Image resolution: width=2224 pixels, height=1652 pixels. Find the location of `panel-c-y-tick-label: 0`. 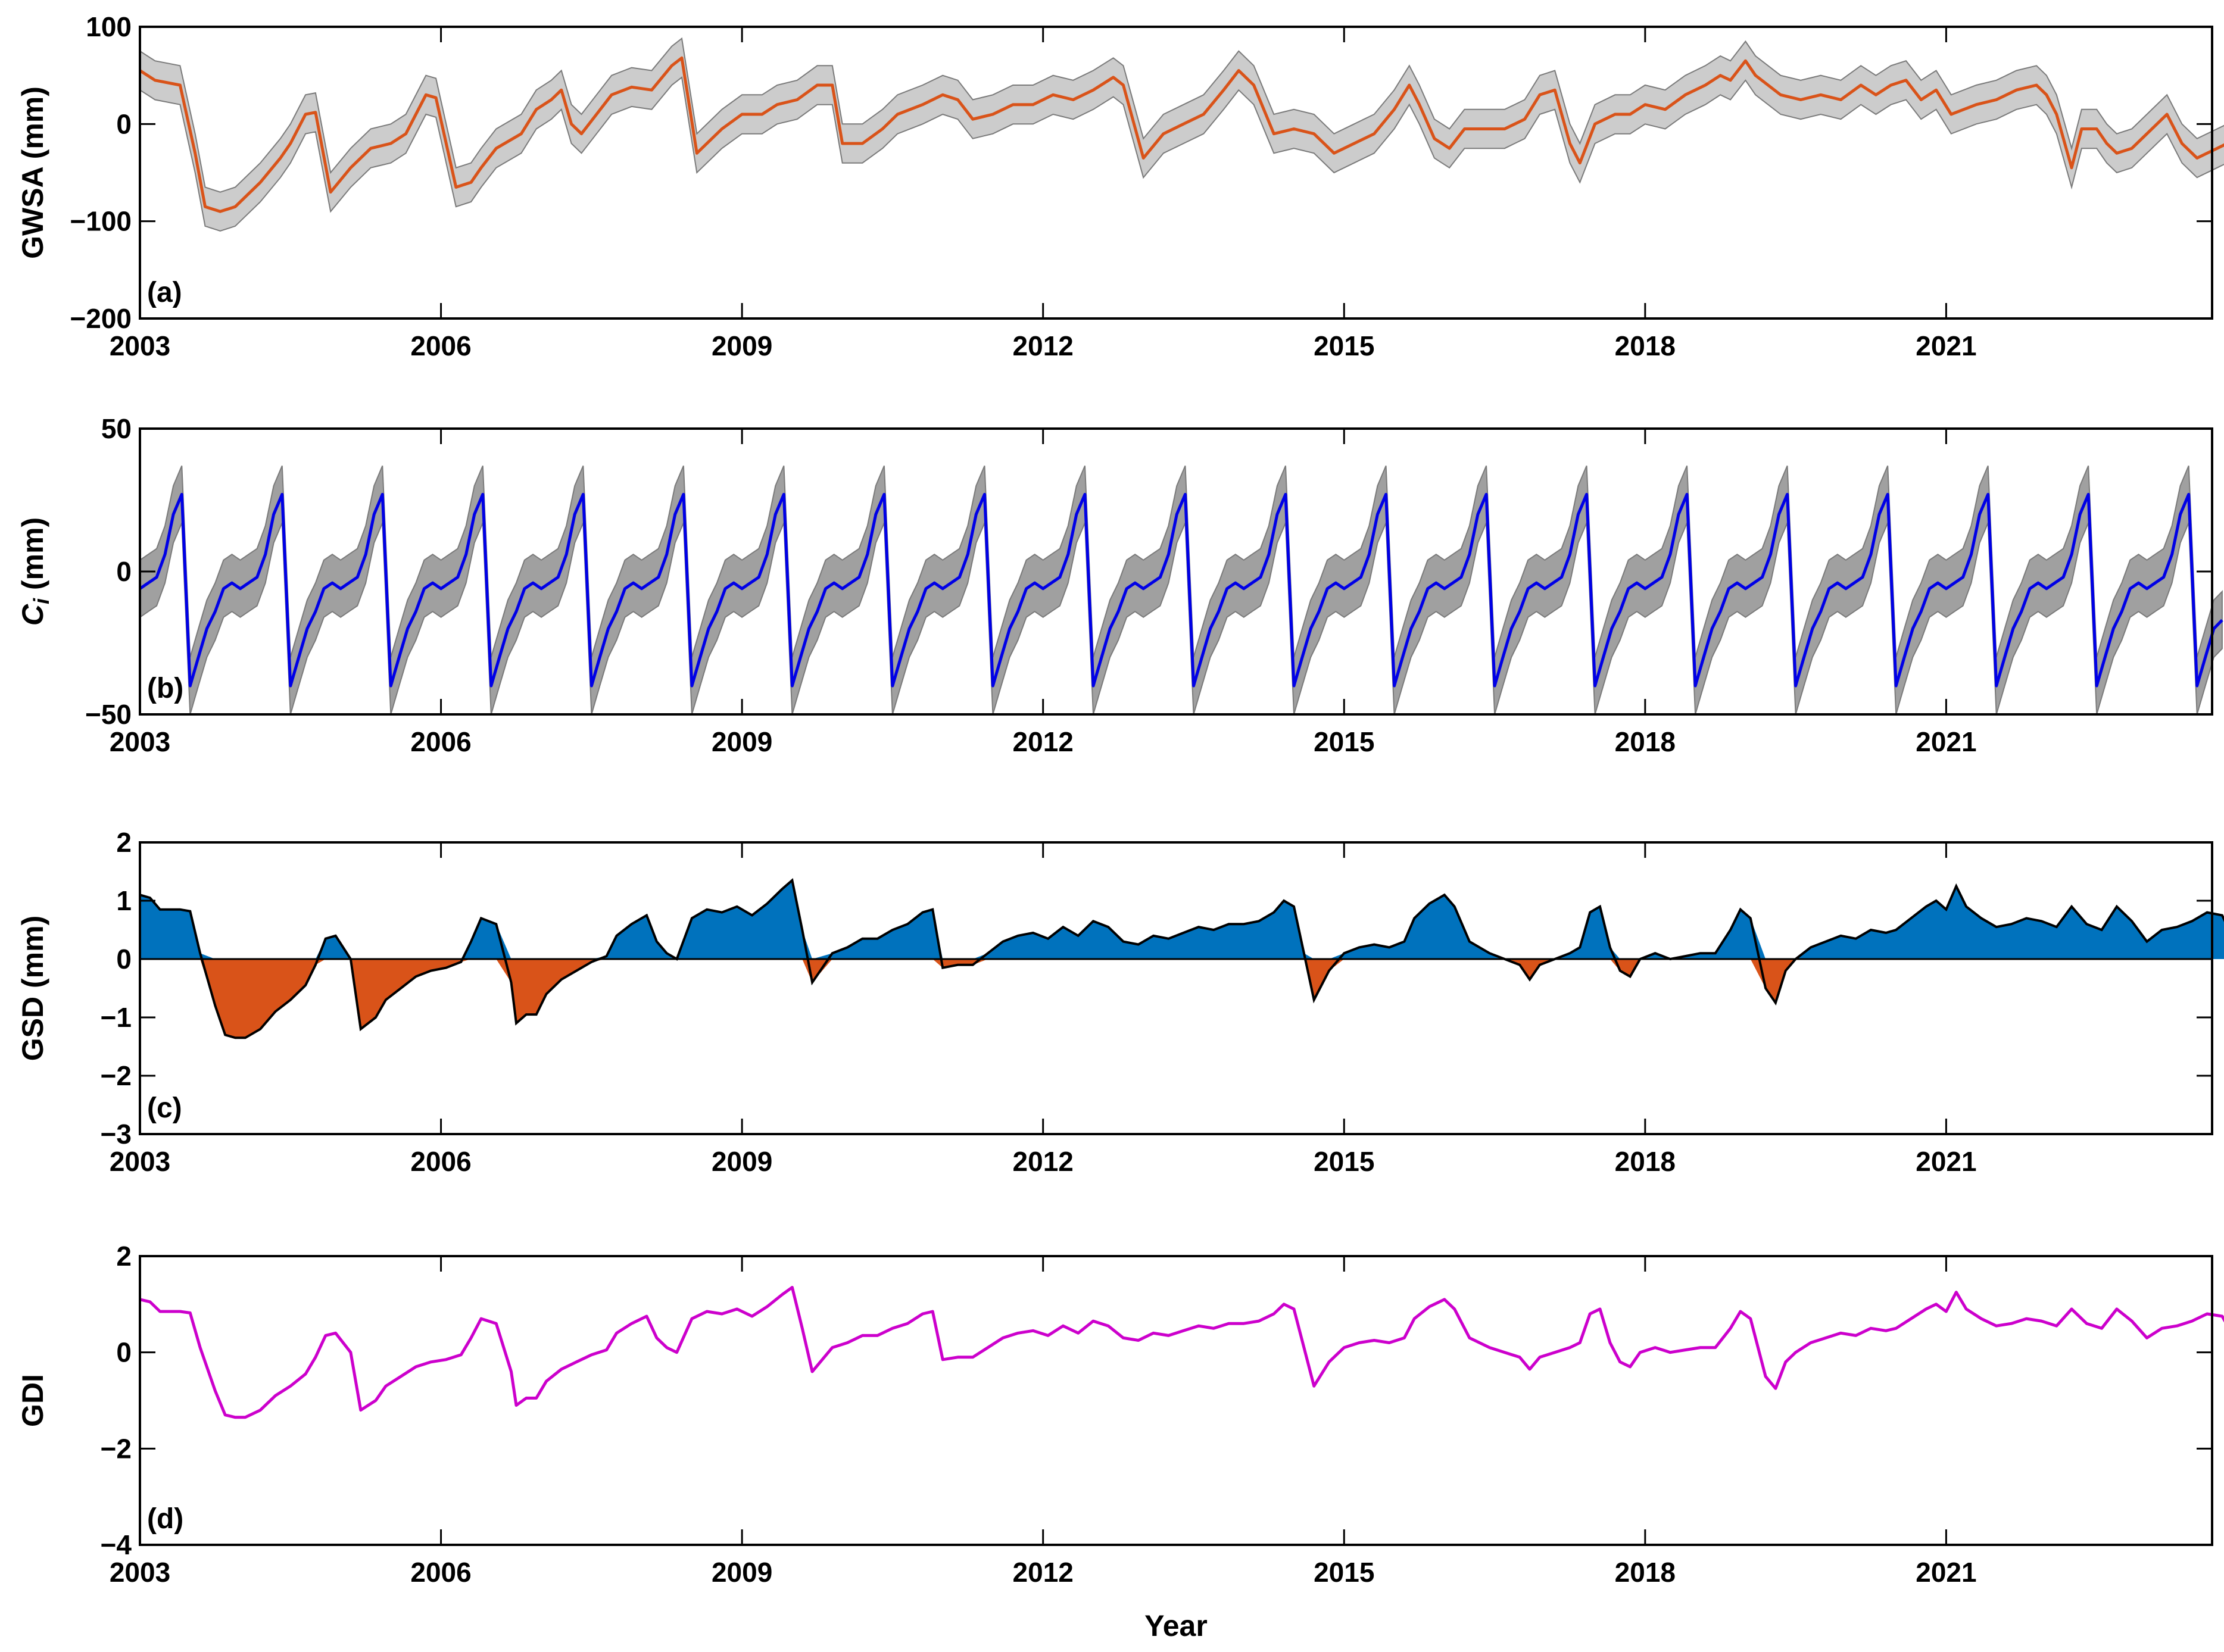

panel-c-y-tick-label: 0 is located at coordinates (124, 959).